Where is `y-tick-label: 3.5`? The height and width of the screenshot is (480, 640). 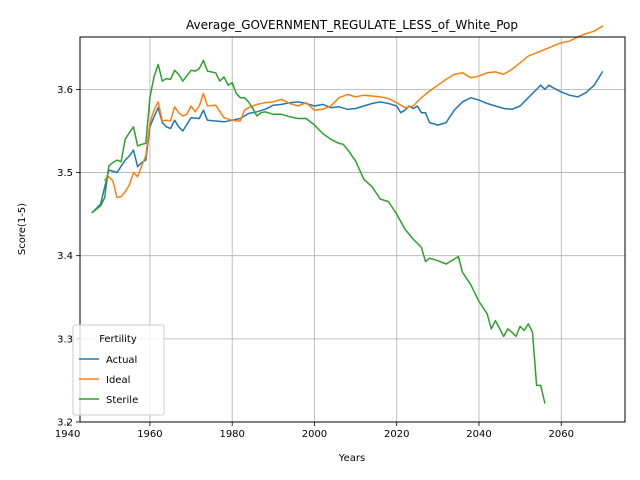 y-tick-label: 3.5 is located at coordinates (65, 173).